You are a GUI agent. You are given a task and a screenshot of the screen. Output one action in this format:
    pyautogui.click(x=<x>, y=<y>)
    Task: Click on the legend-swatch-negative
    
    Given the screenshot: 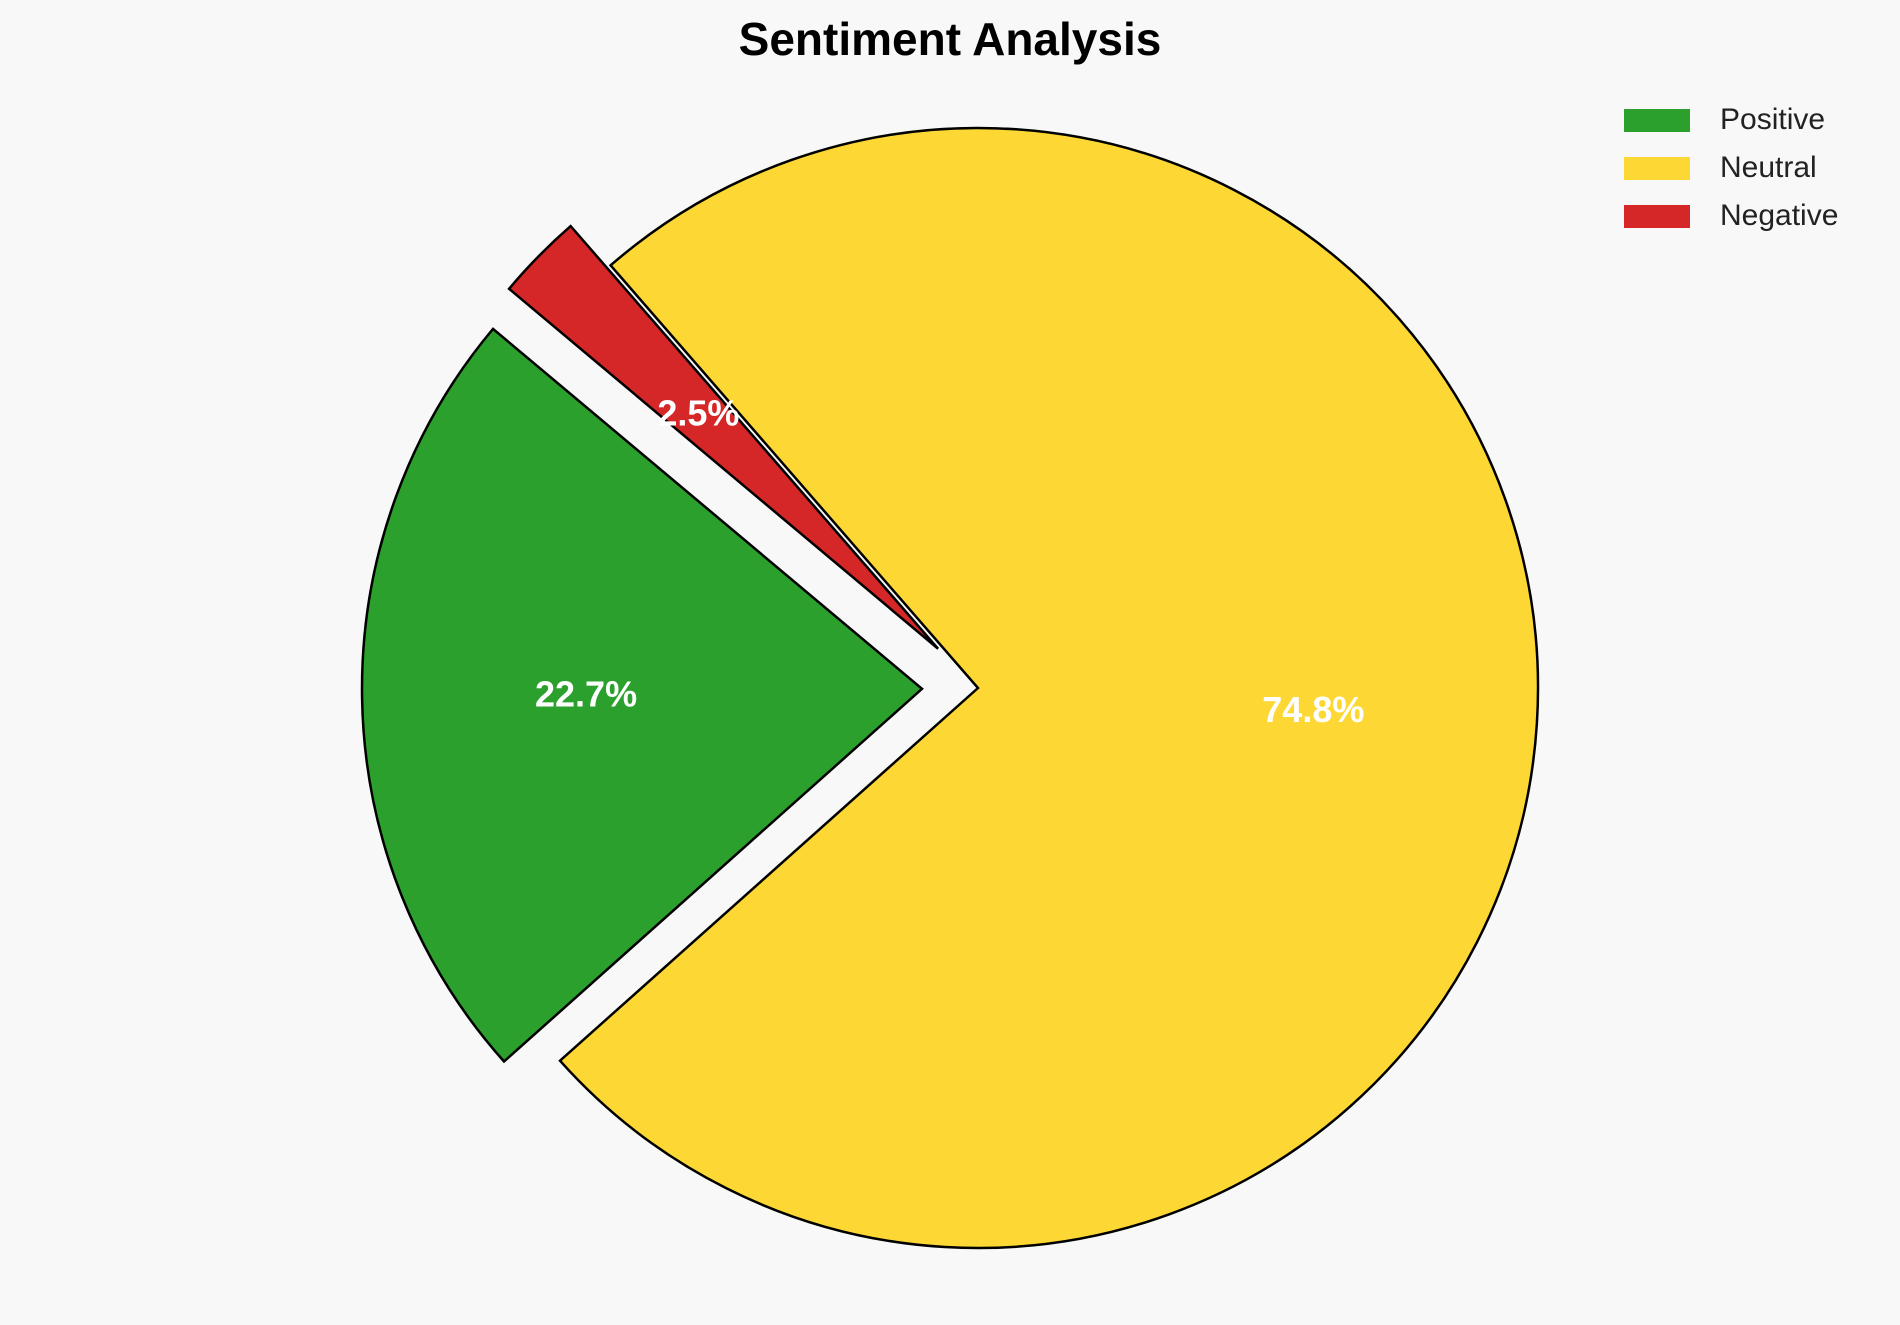 What is the action you would take?
    pyautogui.click(x=1657, y=216)
    